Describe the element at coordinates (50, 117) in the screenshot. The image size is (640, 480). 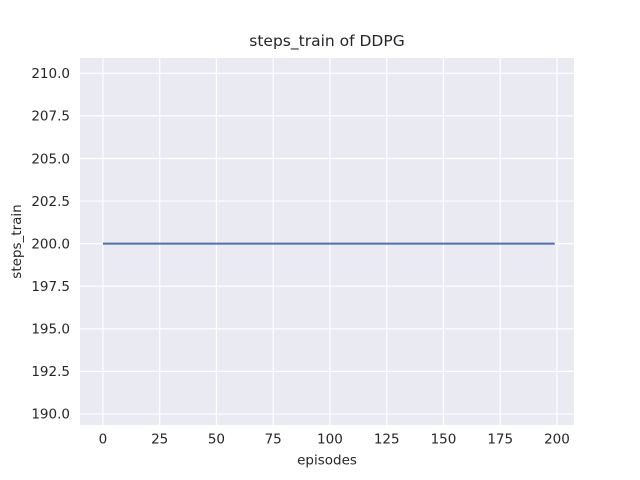
I see `y-tick-label: 207.5` at that location.